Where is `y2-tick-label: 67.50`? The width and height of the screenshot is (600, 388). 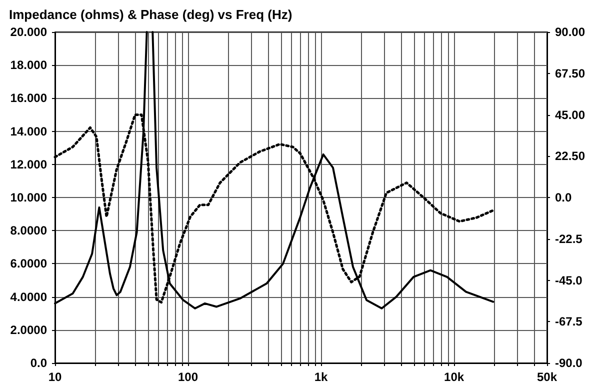 y2-tick-label: 67.50 is located at coordinates (570, 73).